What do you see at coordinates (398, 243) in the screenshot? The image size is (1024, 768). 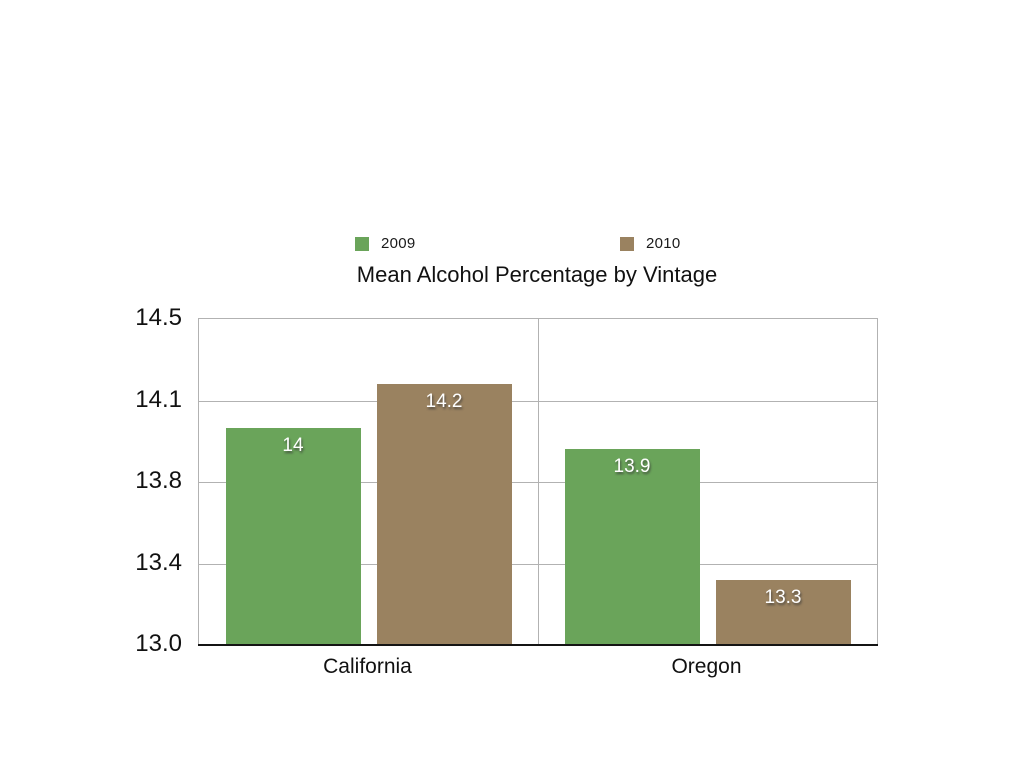 I see `legend-label: 2009` at bounding box center [398, 243].